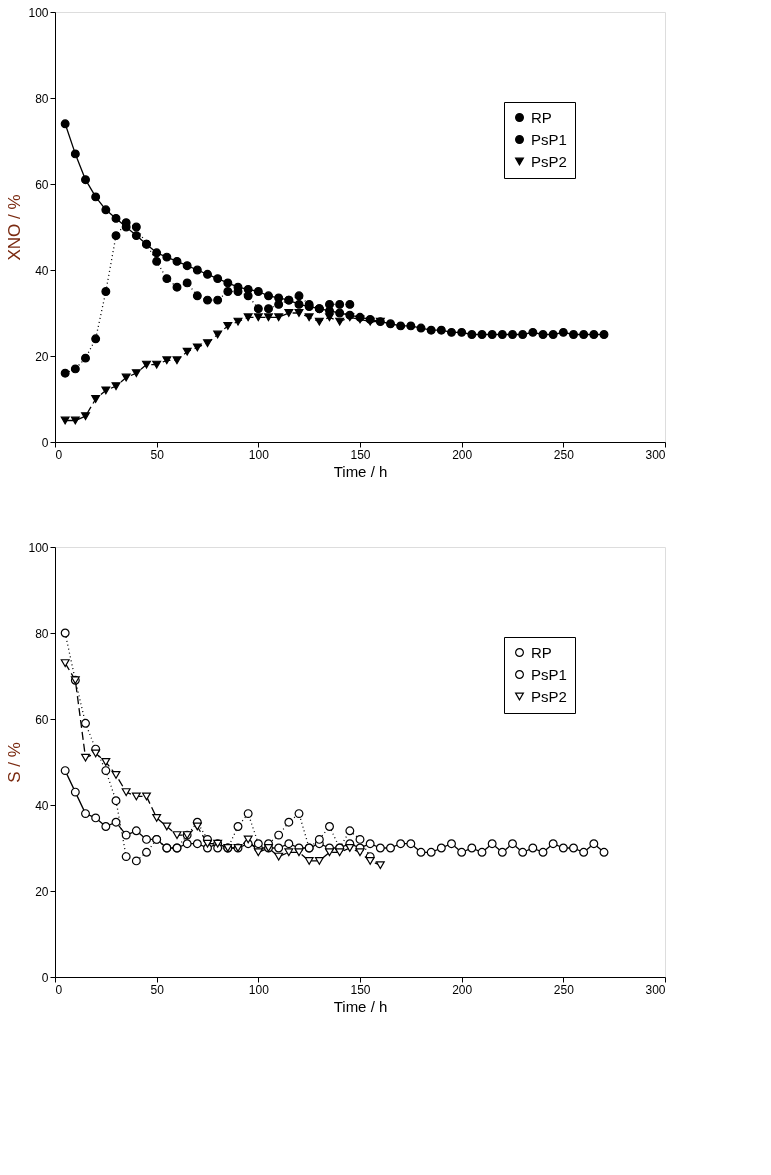 The image size is (771, 1175). Describe the element at coordinates (15, 762) in the screenshot. I see `y-axis-title: S / %` at that location.